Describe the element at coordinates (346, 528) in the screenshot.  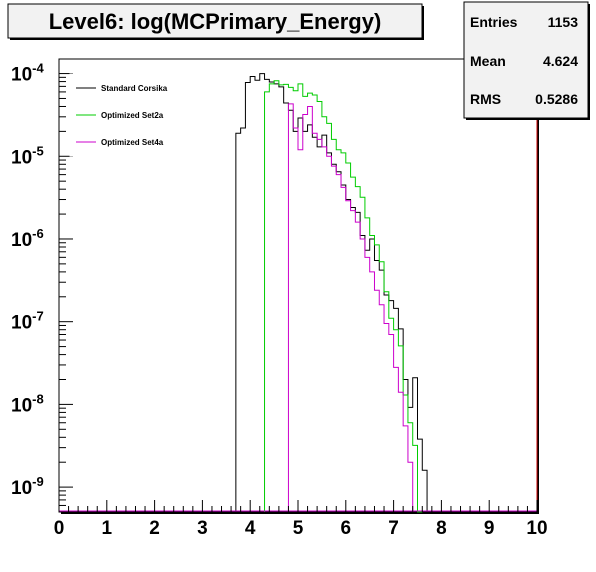
I see `x-tick-label: 6` at that location.